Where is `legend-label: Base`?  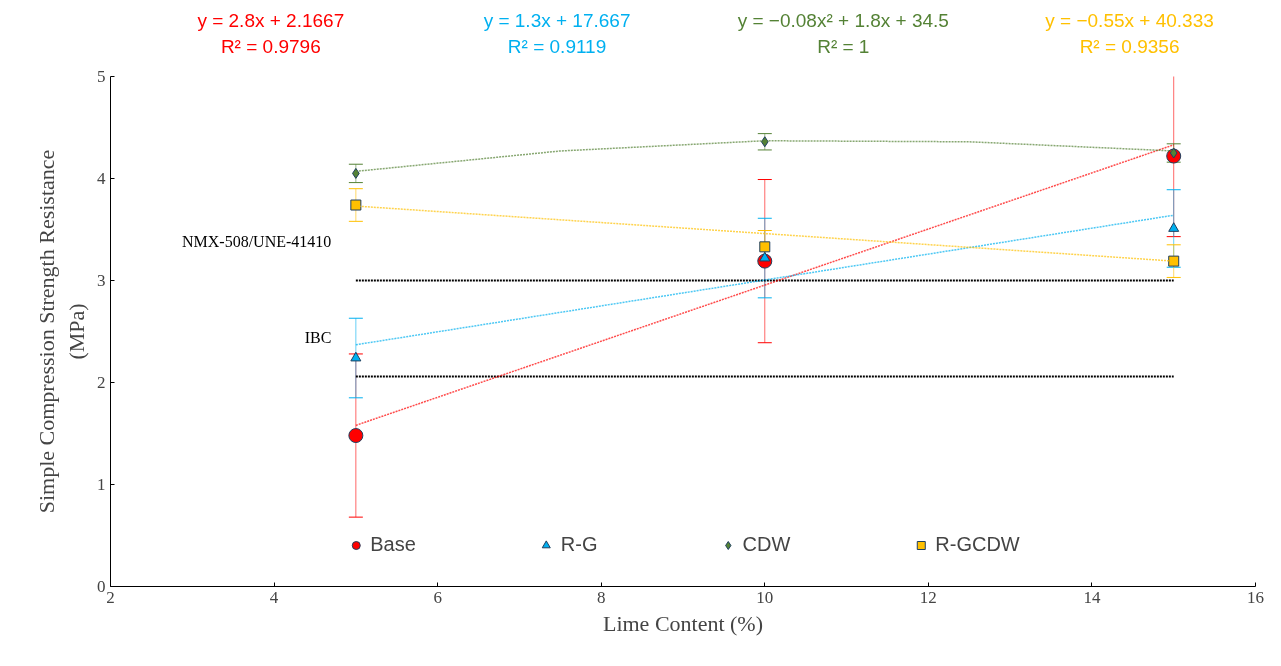
legend-label: Base is located at coordinates (393, 544).